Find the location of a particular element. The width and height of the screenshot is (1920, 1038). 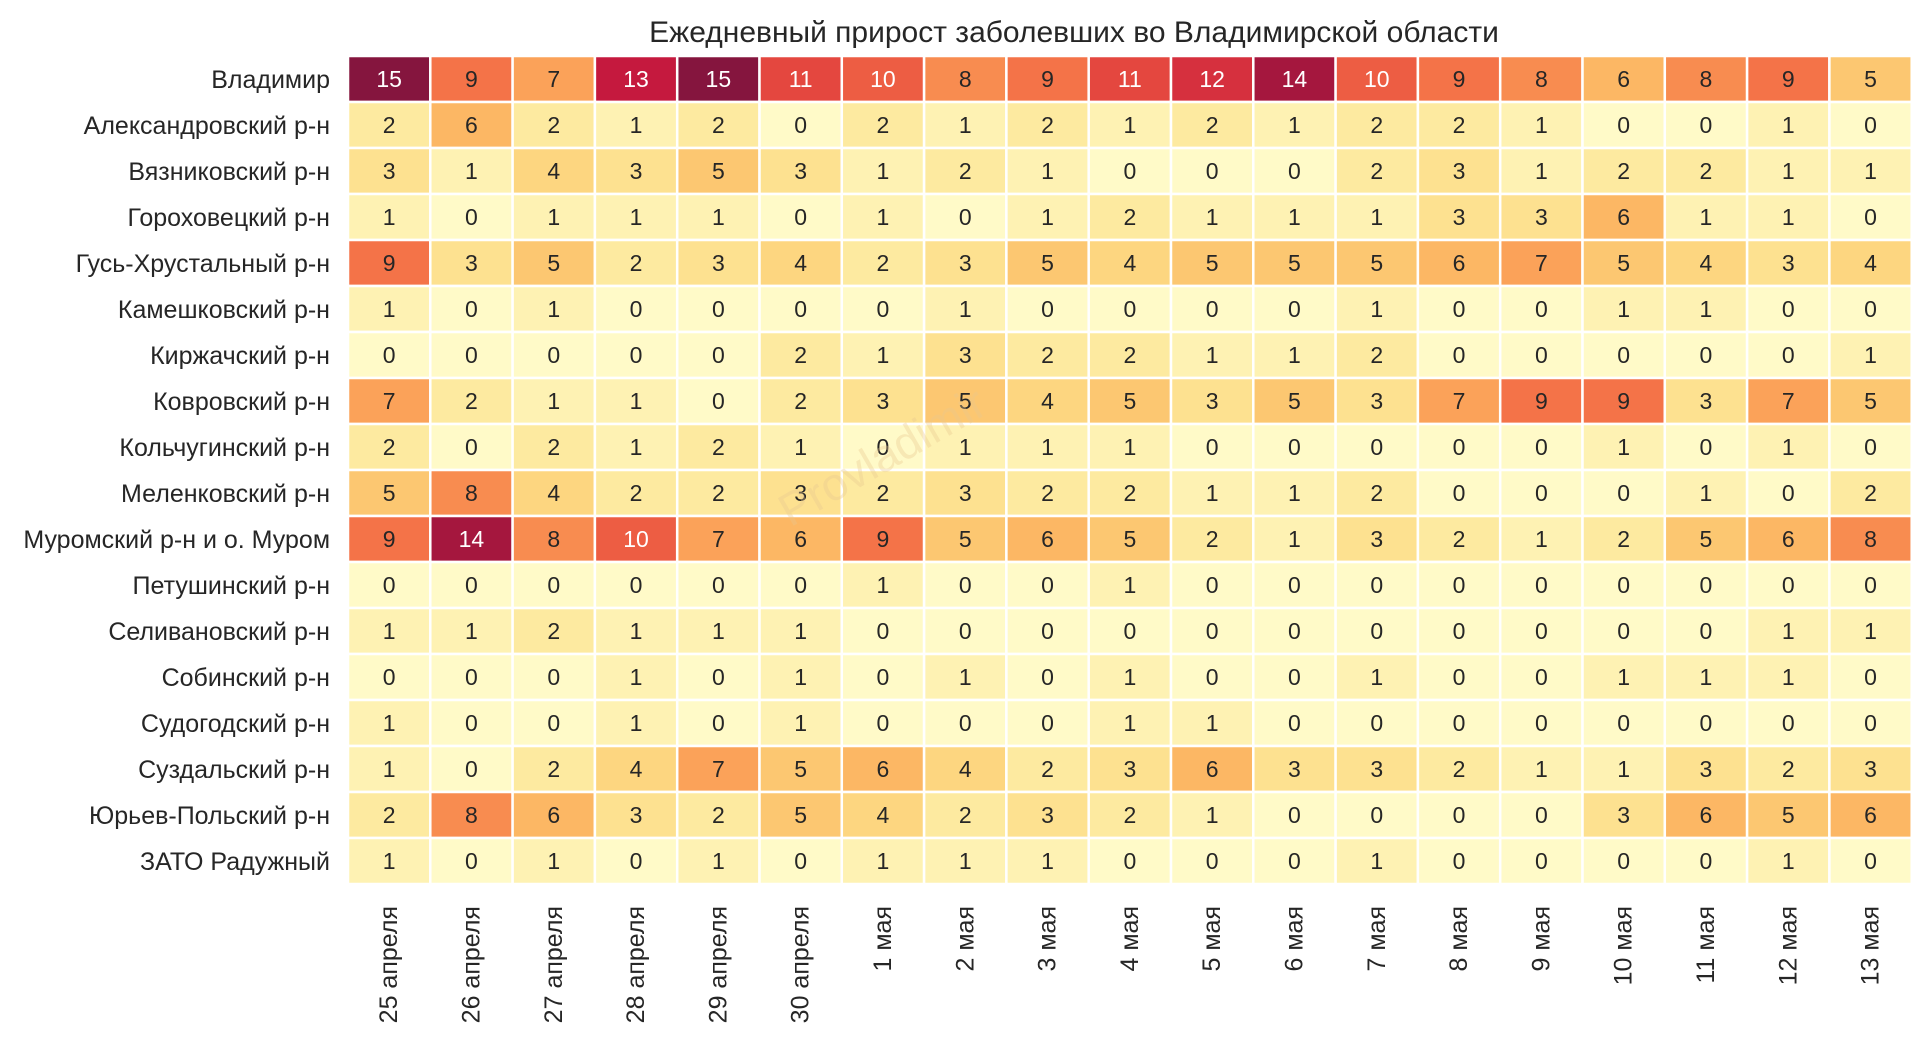

cell-value-label: 7 is located at coordinates (718, 539).